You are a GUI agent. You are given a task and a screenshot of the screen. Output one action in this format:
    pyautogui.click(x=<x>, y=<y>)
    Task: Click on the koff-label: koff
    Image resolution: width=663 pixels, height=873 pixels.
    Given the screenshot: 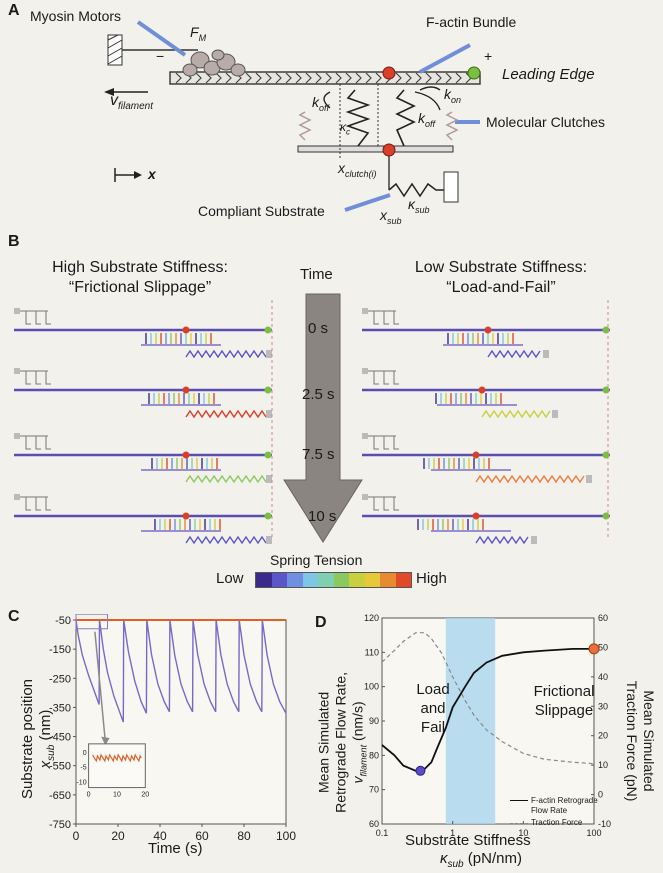 What is the action you would take?
    pyautogui.click(x=426, y=119)
    